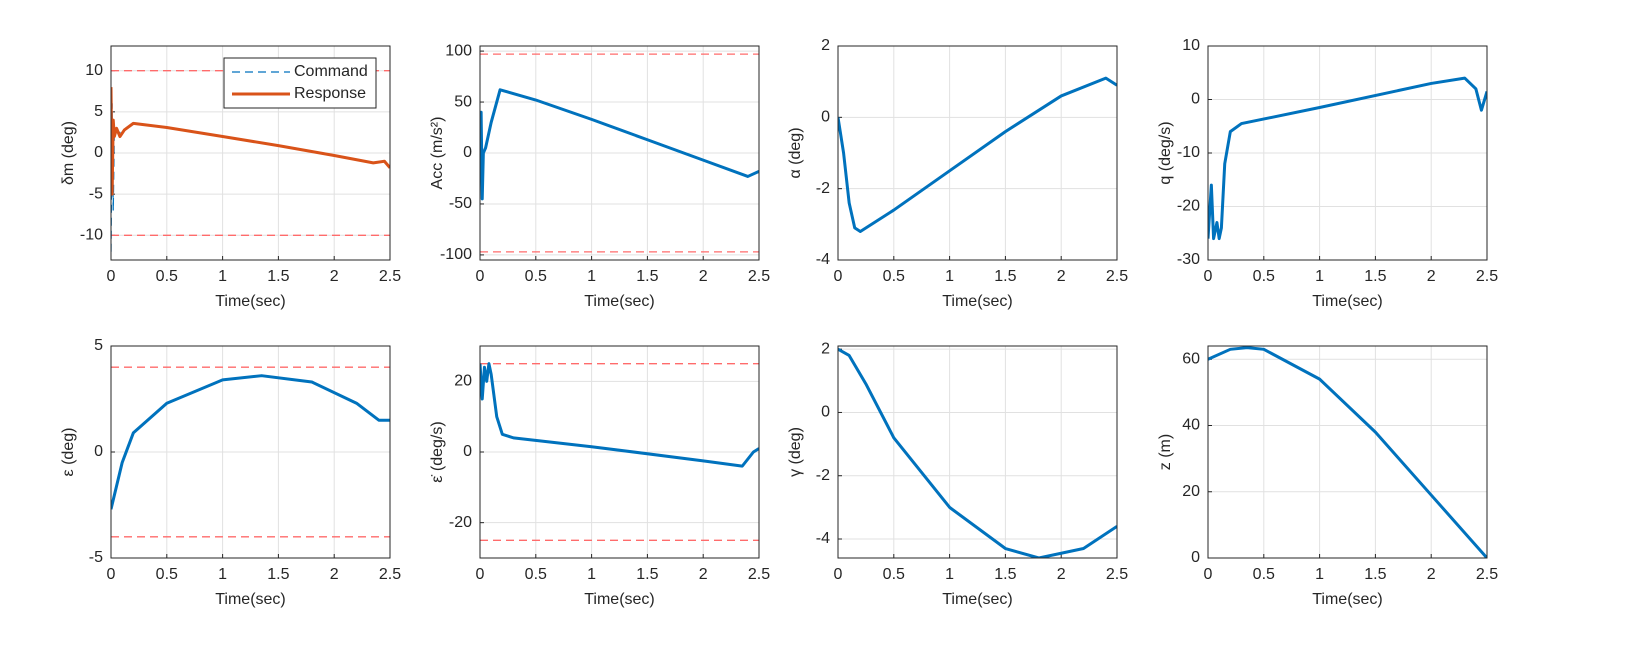  I want to click on legend-label: Command, so click(331, 71).